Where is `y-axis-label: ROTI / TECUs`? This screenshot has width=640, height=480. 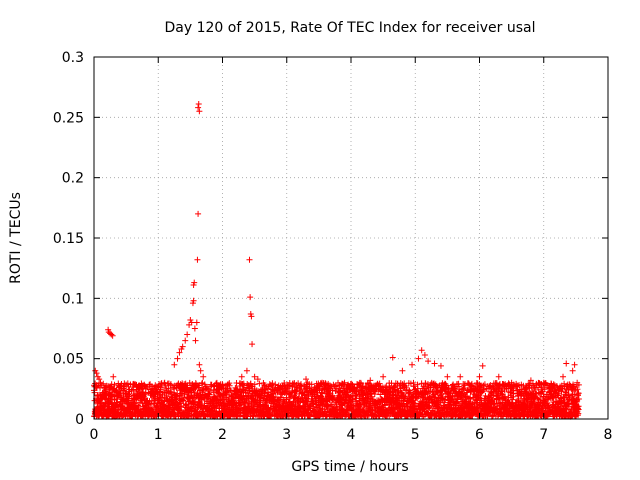 y-axis-label: ROTI / TECUs is located at coordinates (16, 238).